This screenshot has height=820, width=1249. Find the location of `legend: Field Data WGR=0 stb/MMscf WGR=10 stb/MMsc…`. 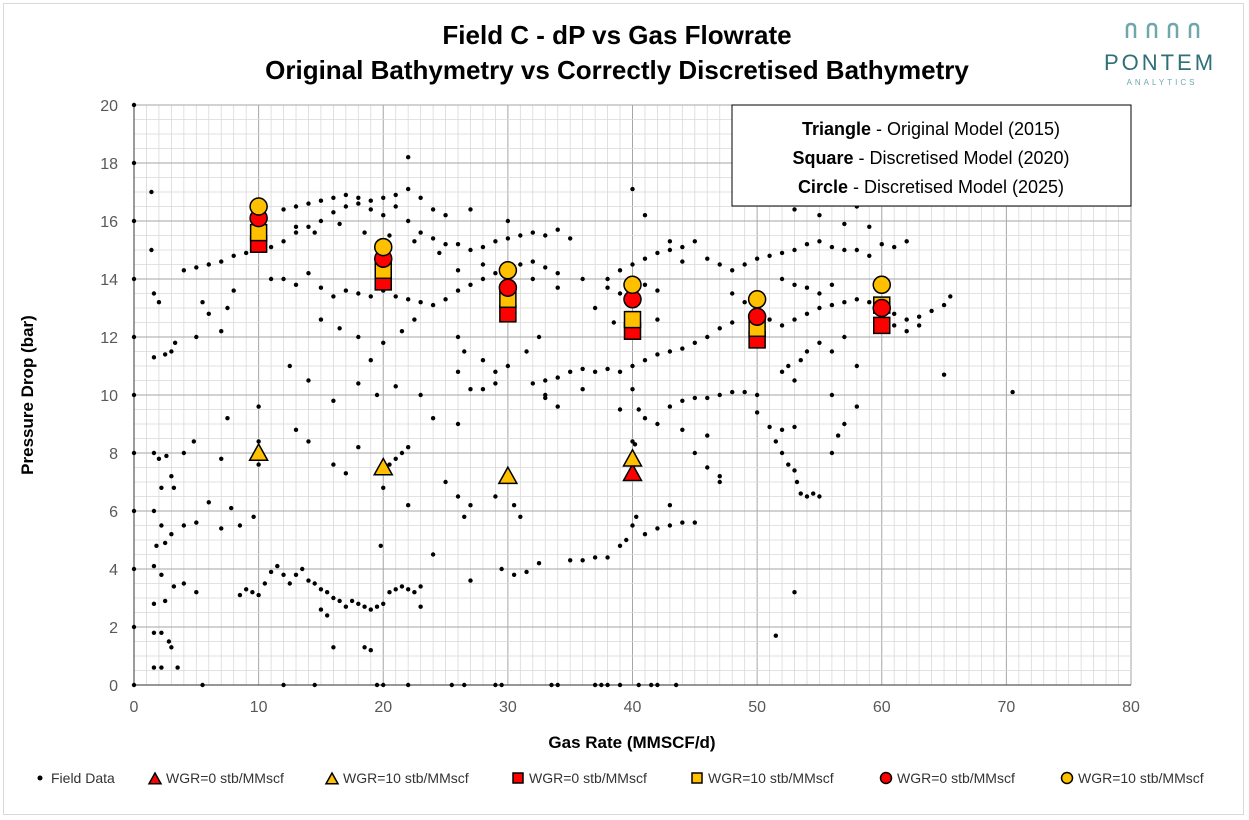

legend: Field Data WGR=0 stb/MMscf WGR=10 stb/MMsc… is located at coordinates (620, 778).